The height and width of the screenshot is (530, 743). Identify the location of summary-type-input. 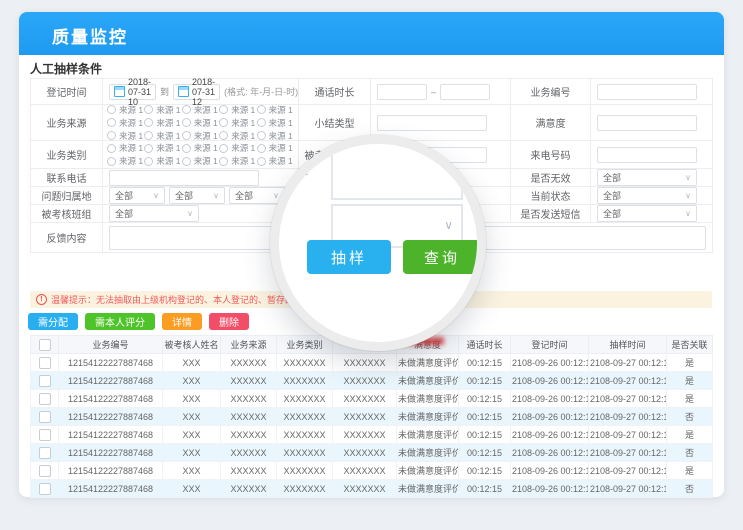
(432, 122).